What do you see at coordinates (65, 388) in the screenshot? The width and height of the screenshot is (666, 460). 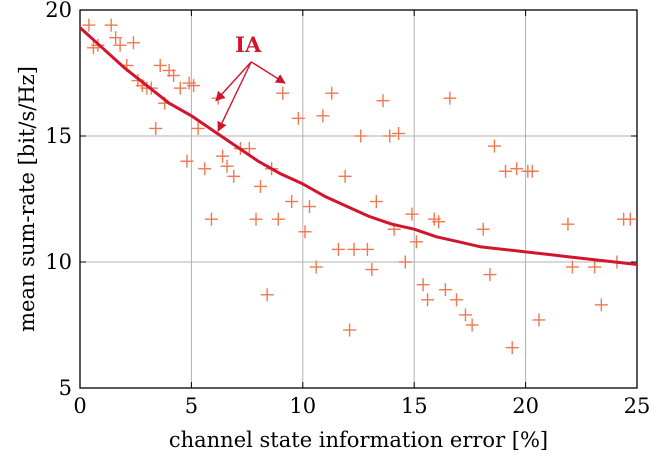 I see `y-tick-label: 5` at bounding box center [65, 388].